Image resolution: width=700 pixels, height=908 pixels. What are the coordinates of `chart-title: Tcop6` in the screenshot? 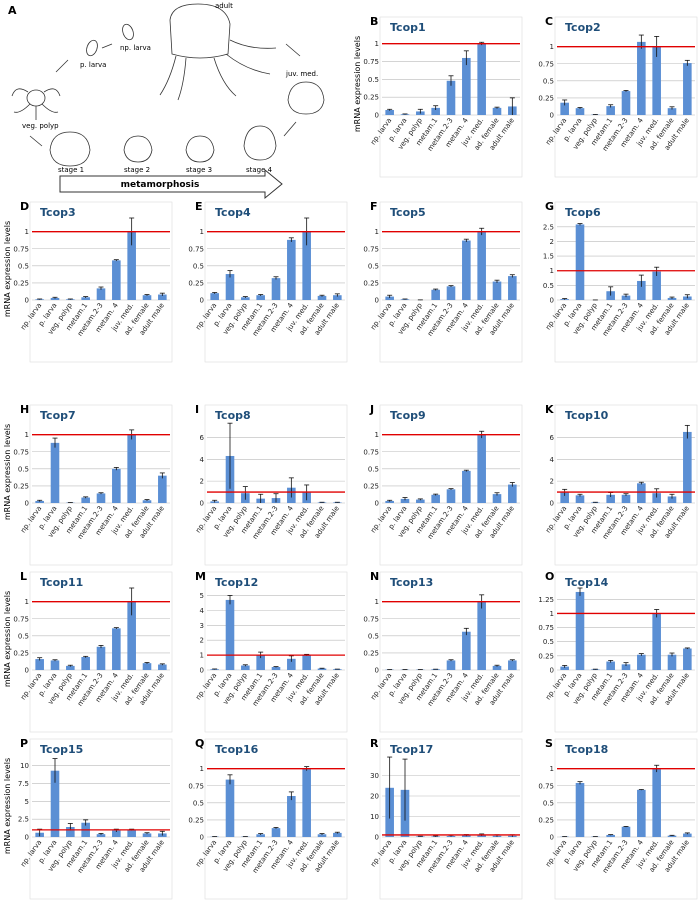 It's located at (583, 212).